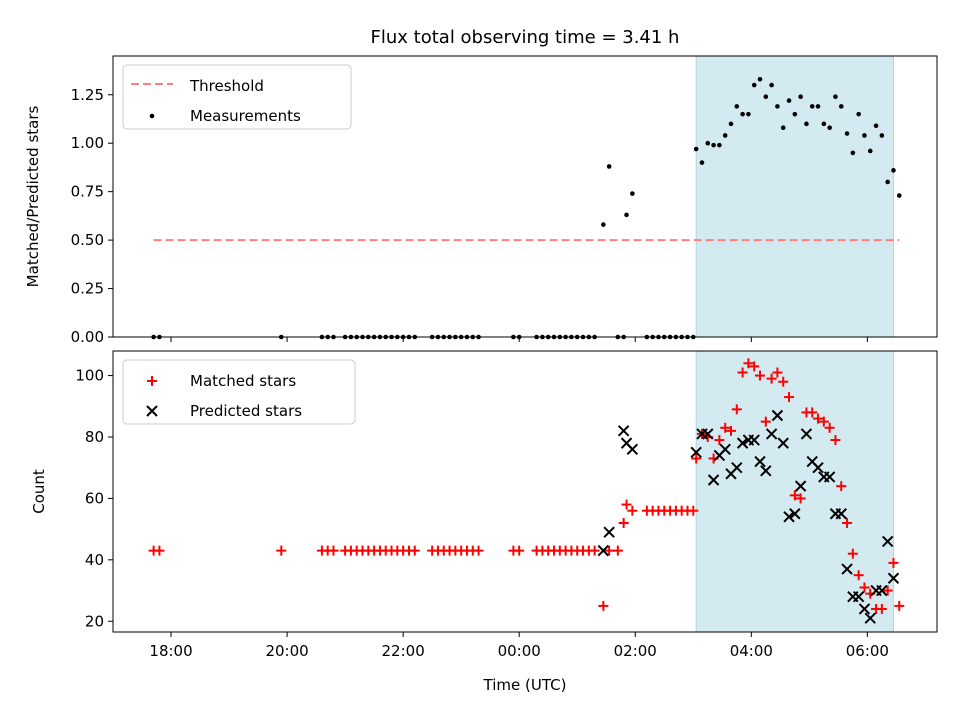 The height and width of the screenshot is (724, 960). Describe the element at coordinates (39, 491) in the screenshot. I see `y-axis-label: Count` at that location.